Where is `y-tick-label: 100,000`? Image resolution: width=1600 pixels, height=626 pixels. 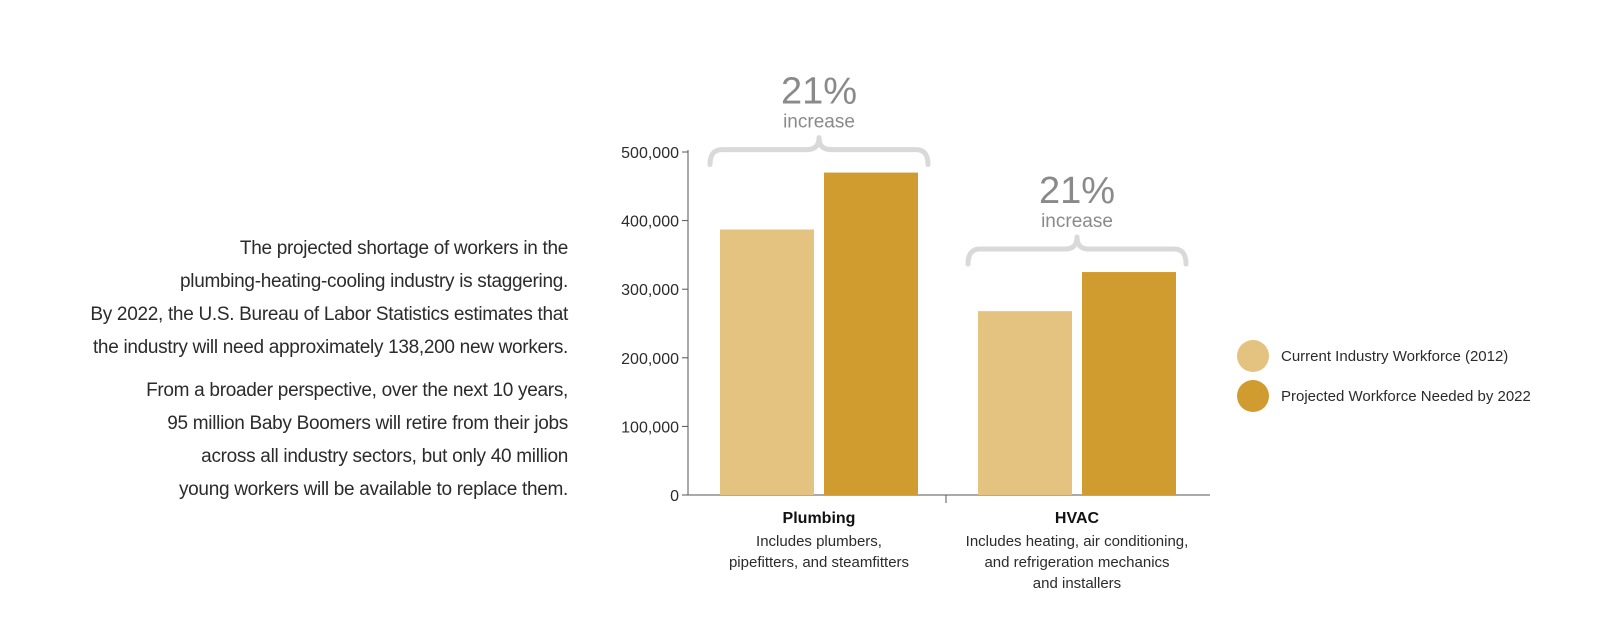
y-tick-label: 100,000 is located at coordinates (650, 427).